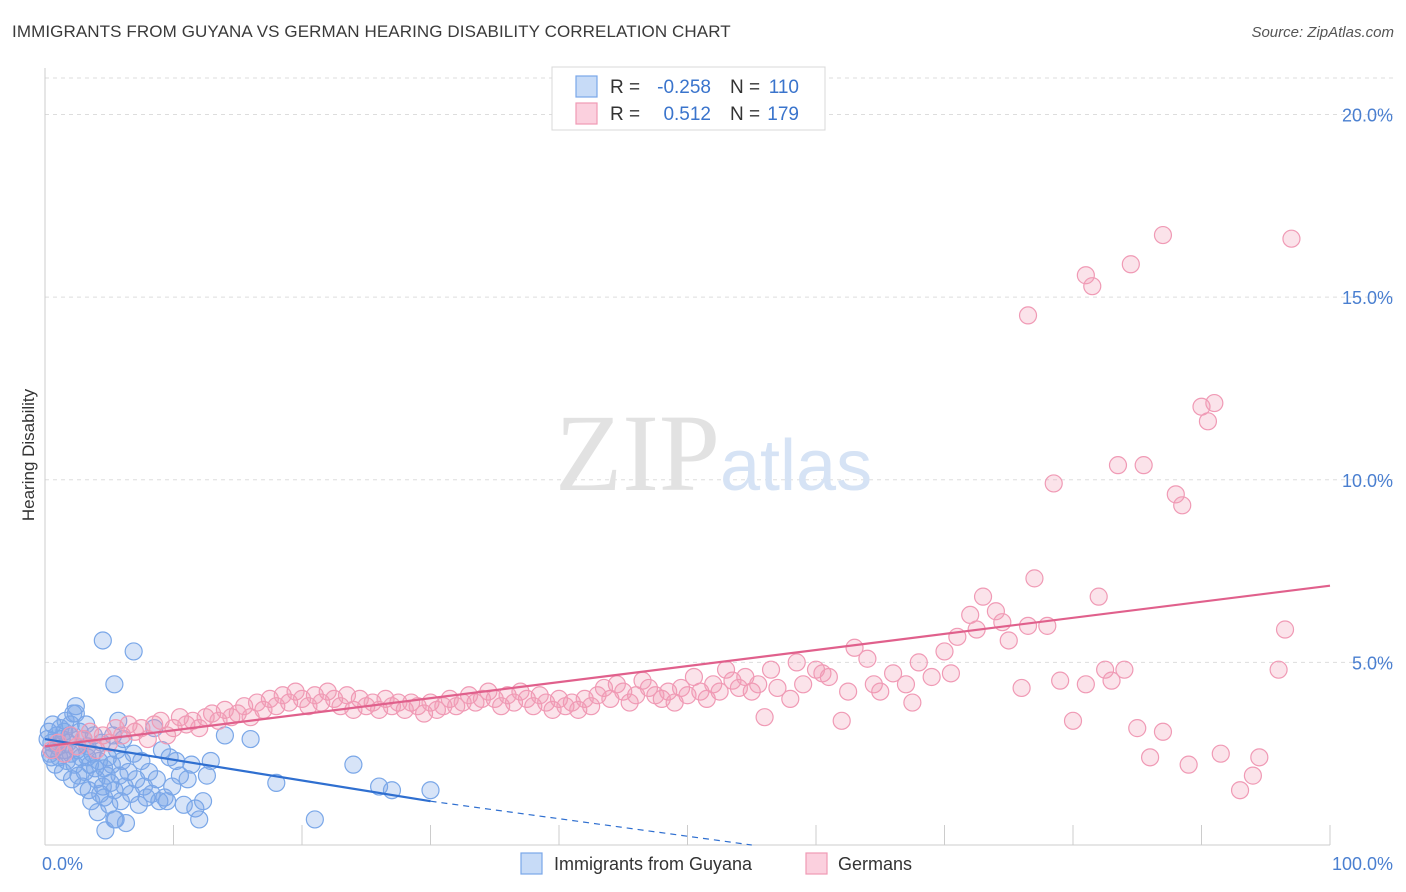 The width and height of the screenshot is (1406, 892). Describe the element at coordinates (1362, 864) in the screenshot. I see `x-tick-label: 100.0%` at that location.